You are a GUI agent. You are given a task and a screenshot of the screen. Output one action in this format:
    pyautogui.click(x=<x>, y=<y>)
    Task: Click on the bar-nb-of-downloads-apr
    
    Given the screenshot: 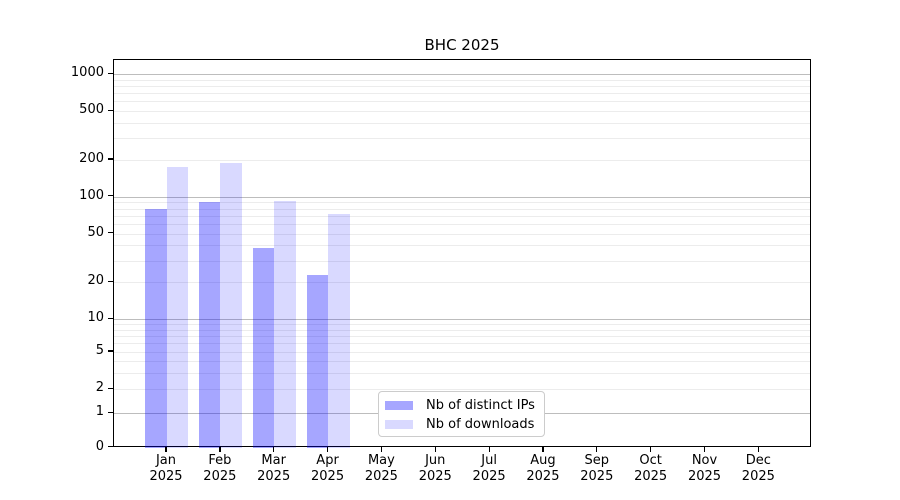 What is the action you would take?
    pyautogui.click(x=339, y=331)
    